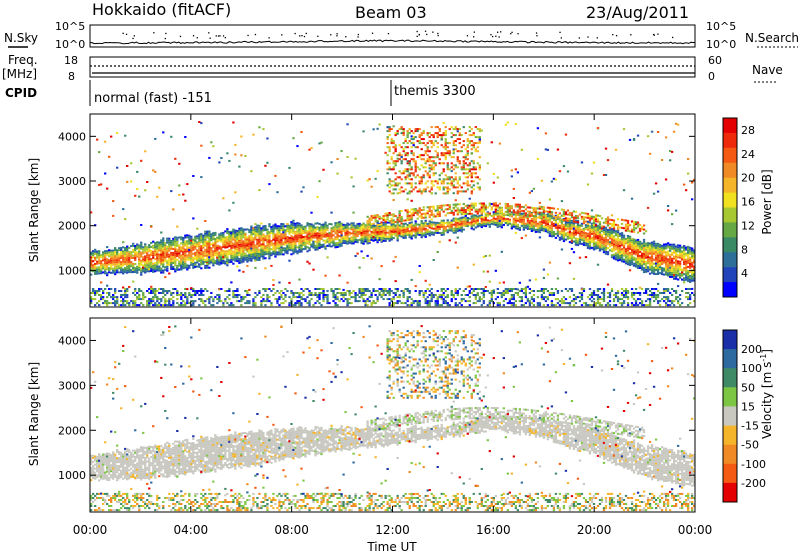 The image size is (800, 554). I want to click on freq-frame, so click(392, 67).